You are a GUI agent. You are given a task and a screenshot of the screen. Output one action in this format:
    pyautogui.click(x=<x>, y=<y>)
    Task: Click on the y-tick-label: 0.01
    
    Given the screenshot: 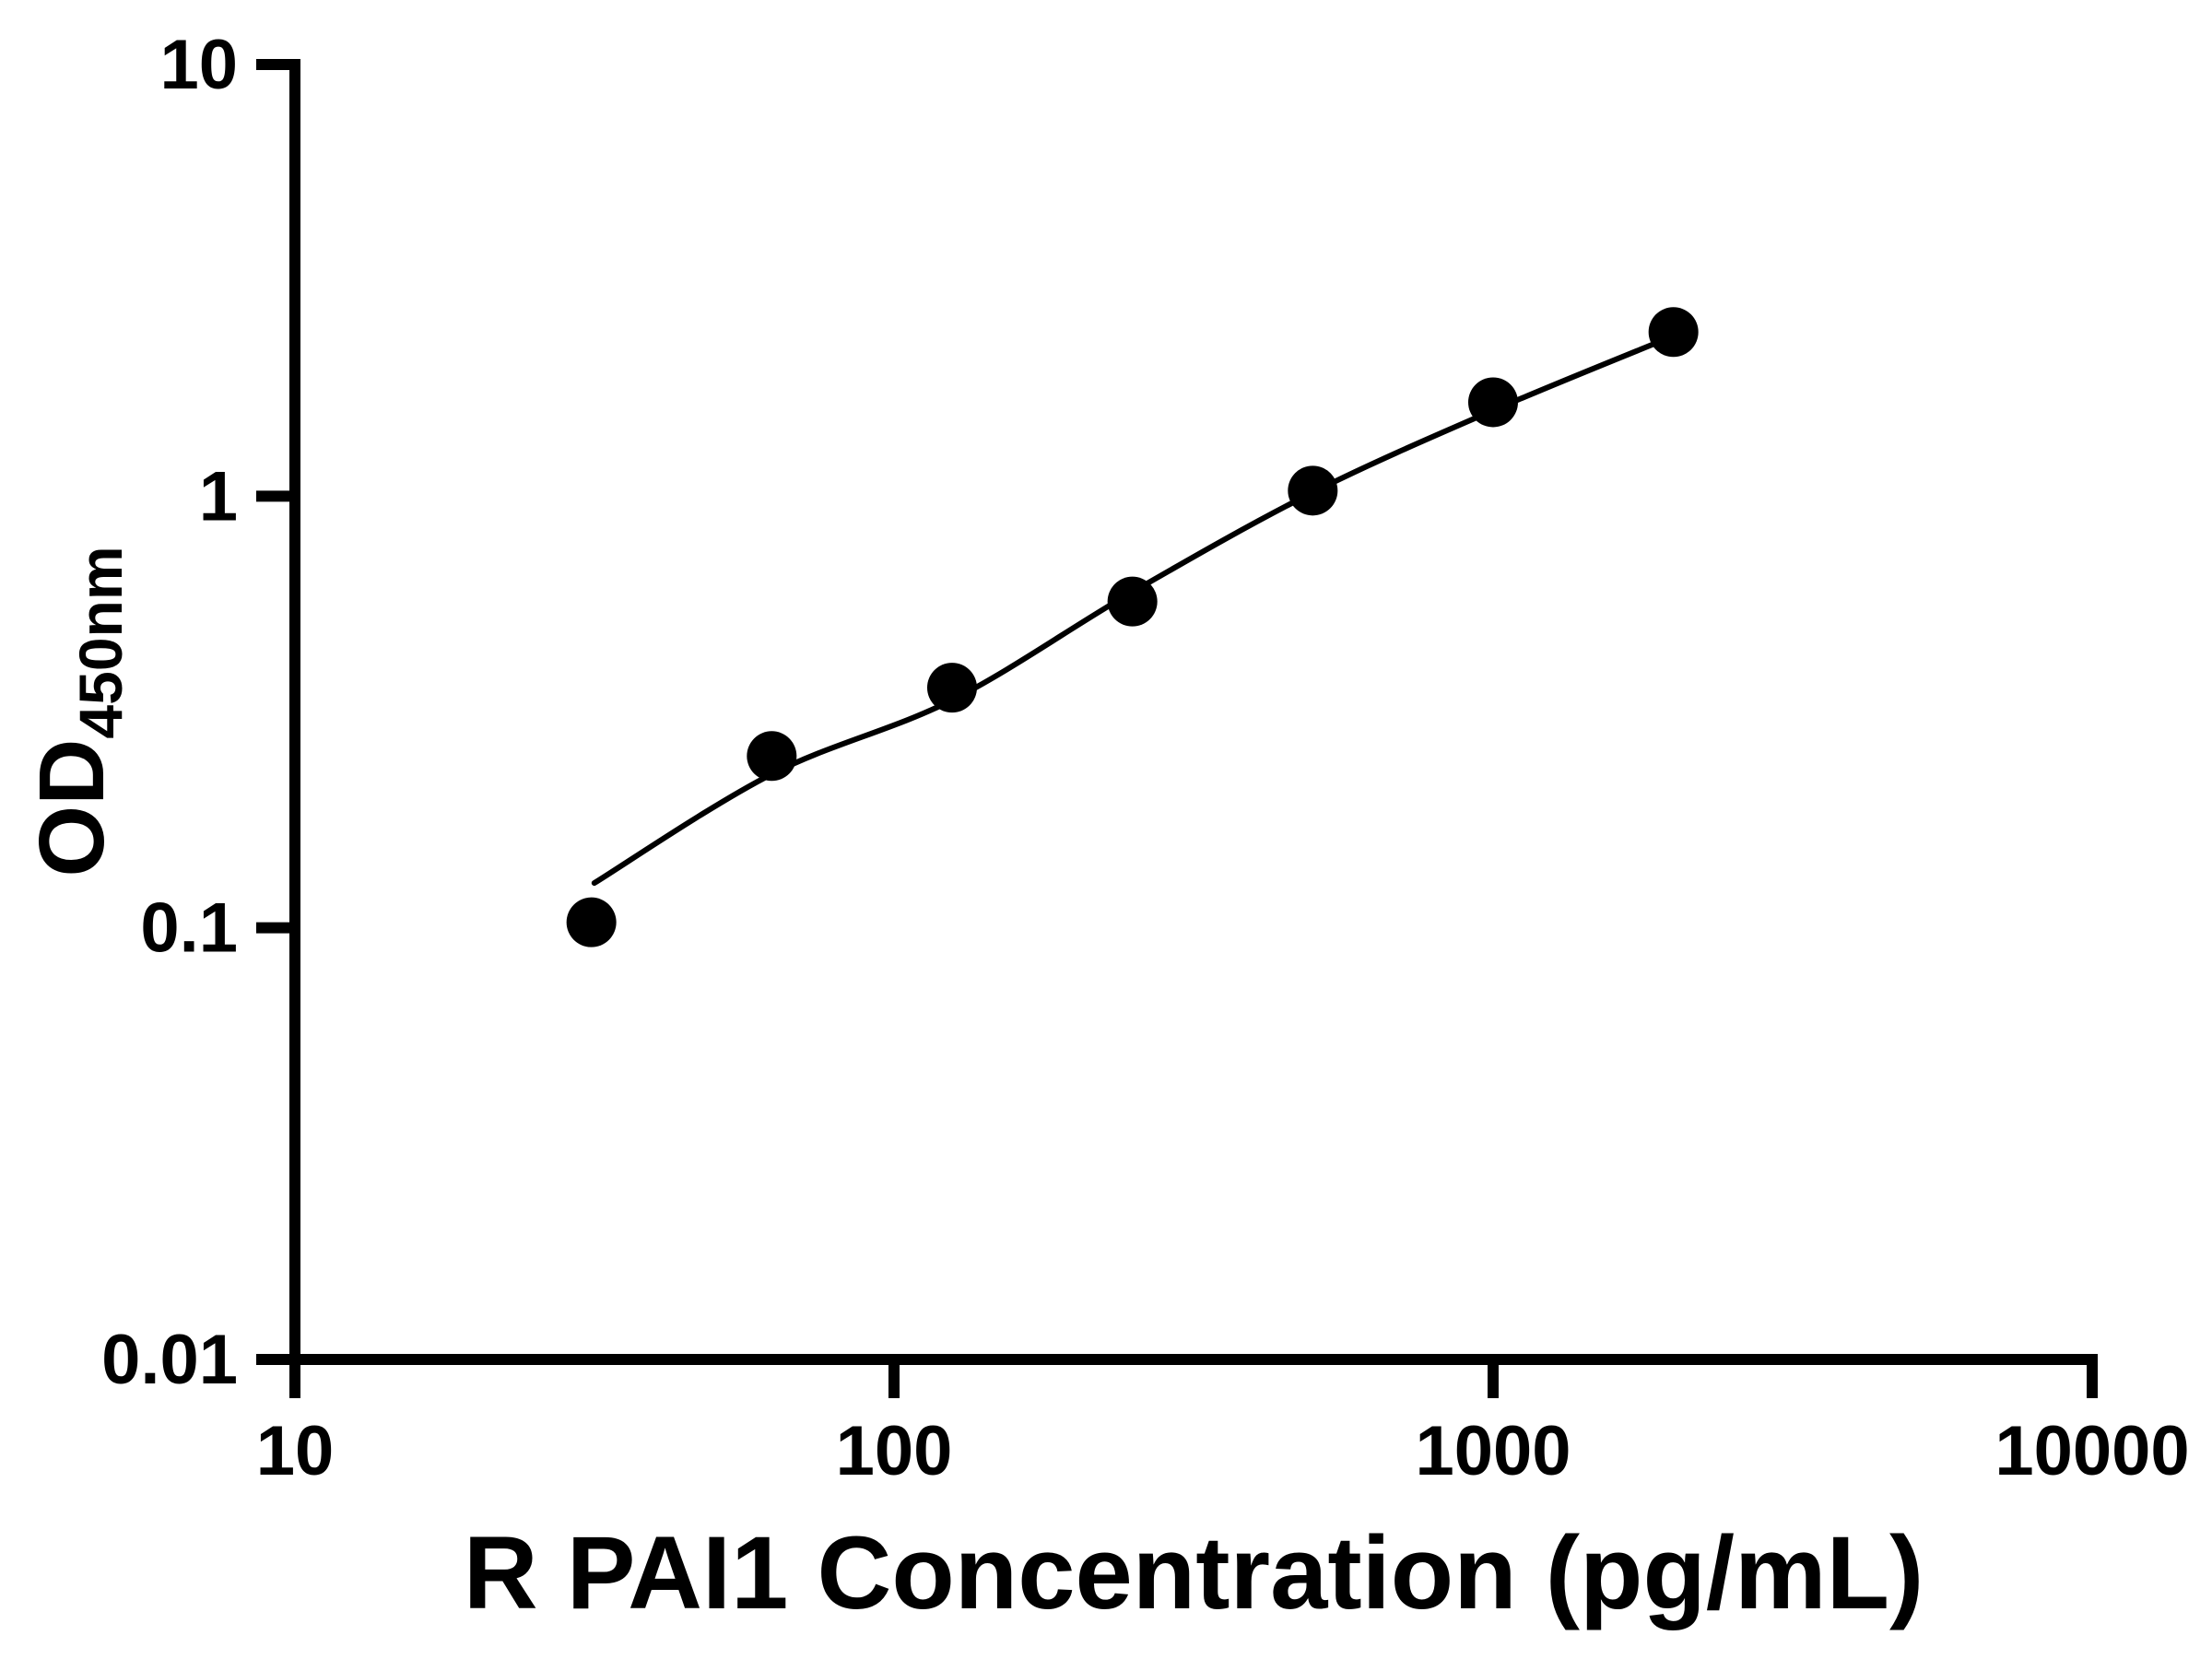 What is the action you would take?
    pyautogui.click(x=169, y=1360)
    